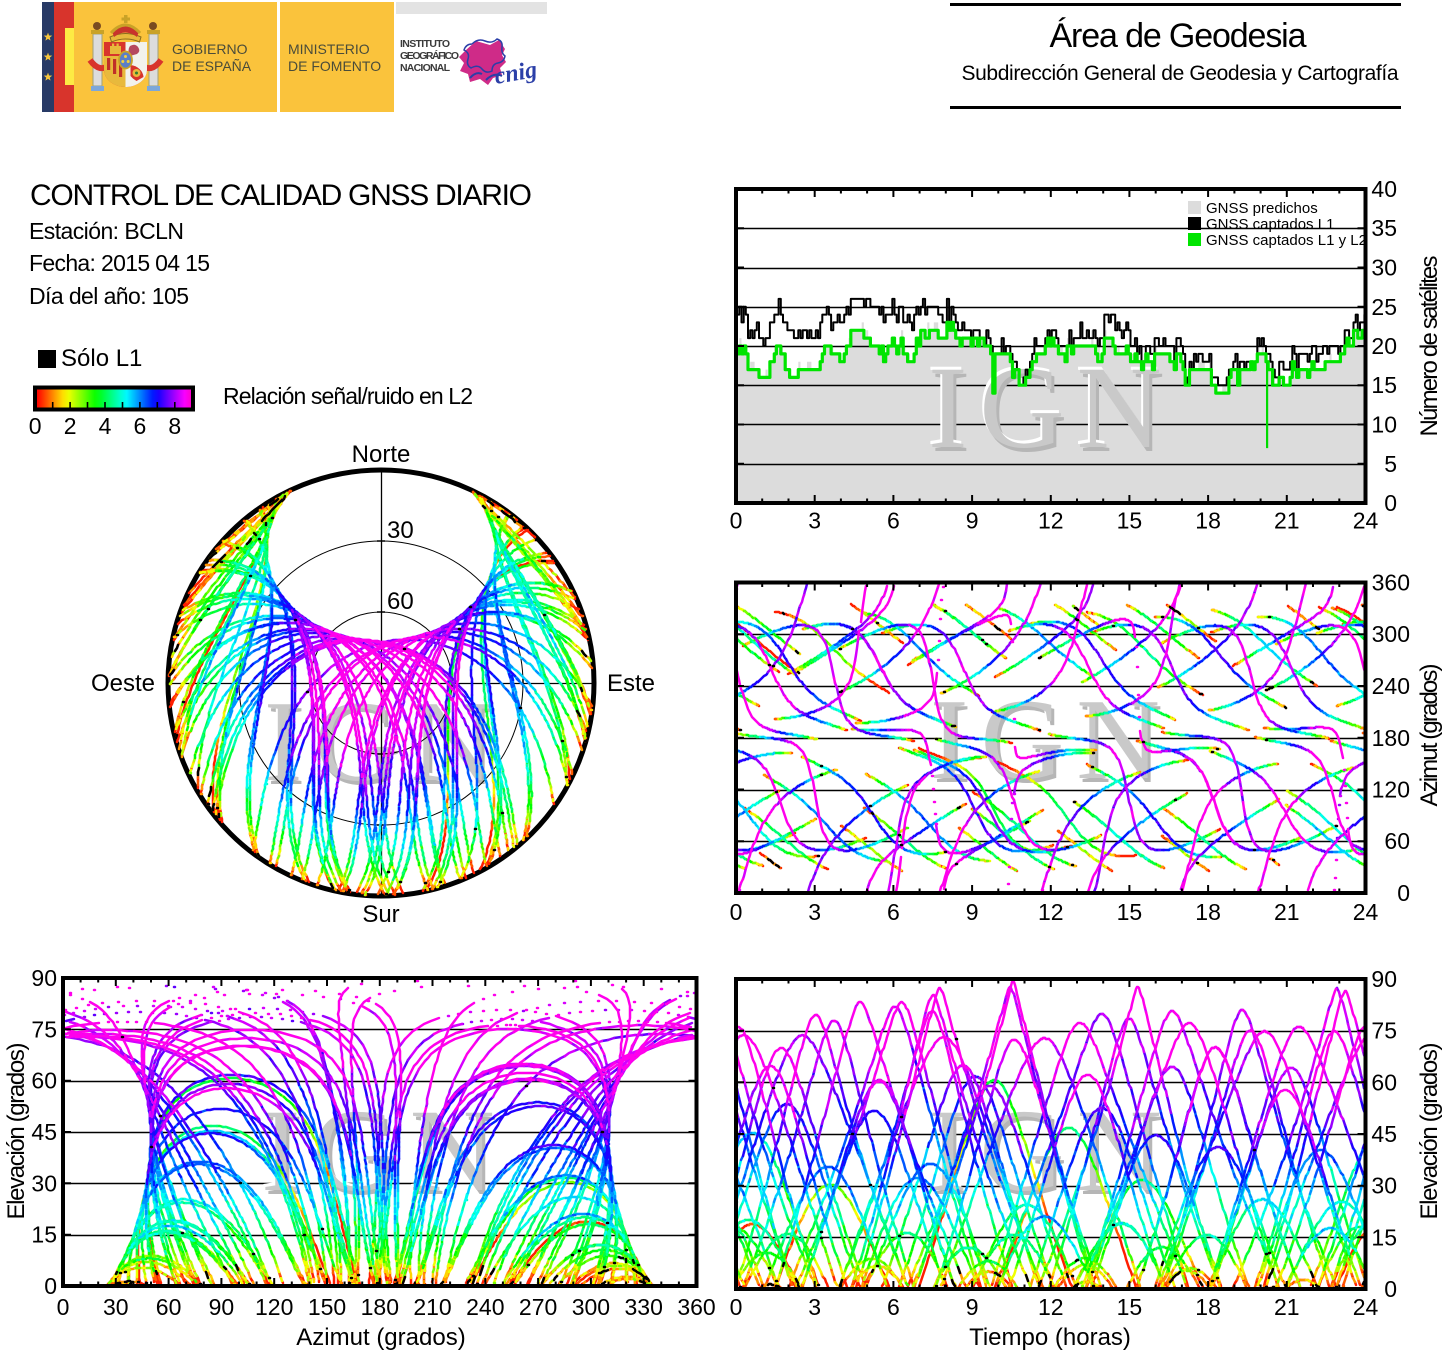 The height and width of the screenshot is (1350, 1445). I want to click on svg-text: Área de Geodesia, so click(1178, 36).